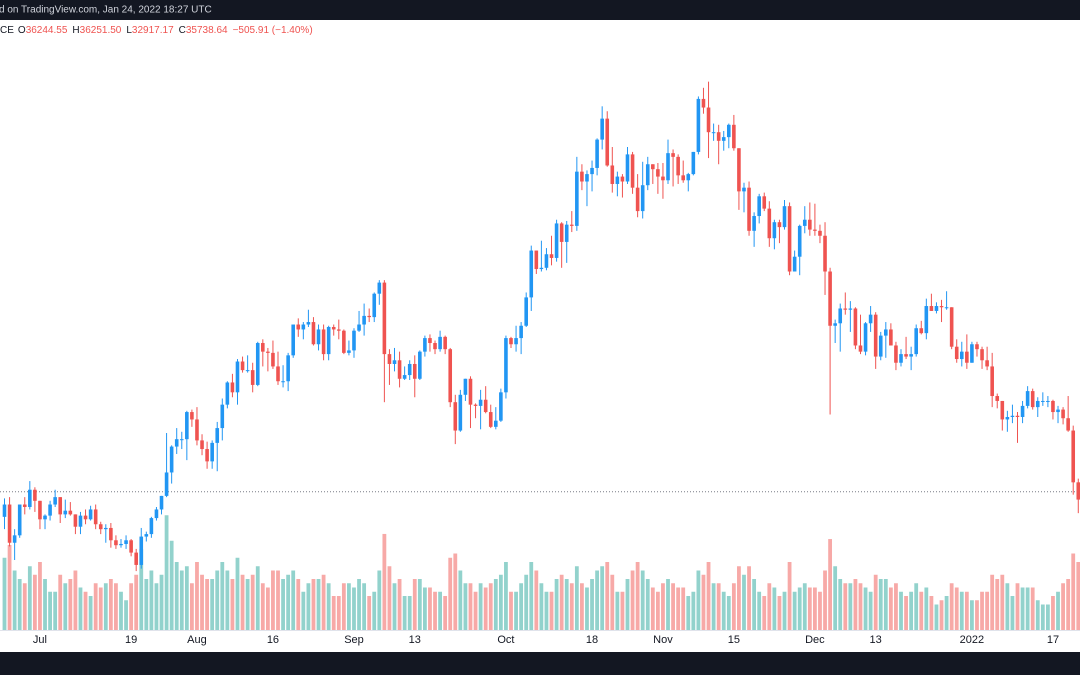 The height and width of the screenshot is (675, 1080). I want to click on legend-value: 36251.50, so click(101, 30).